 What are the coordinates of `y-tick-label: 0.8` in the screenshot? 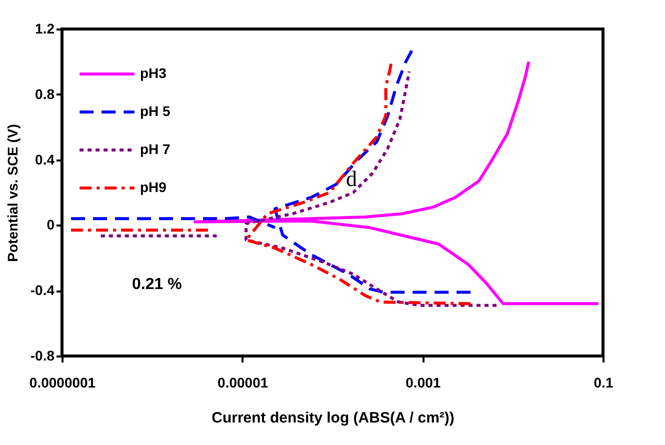 It's located at (45, 94).